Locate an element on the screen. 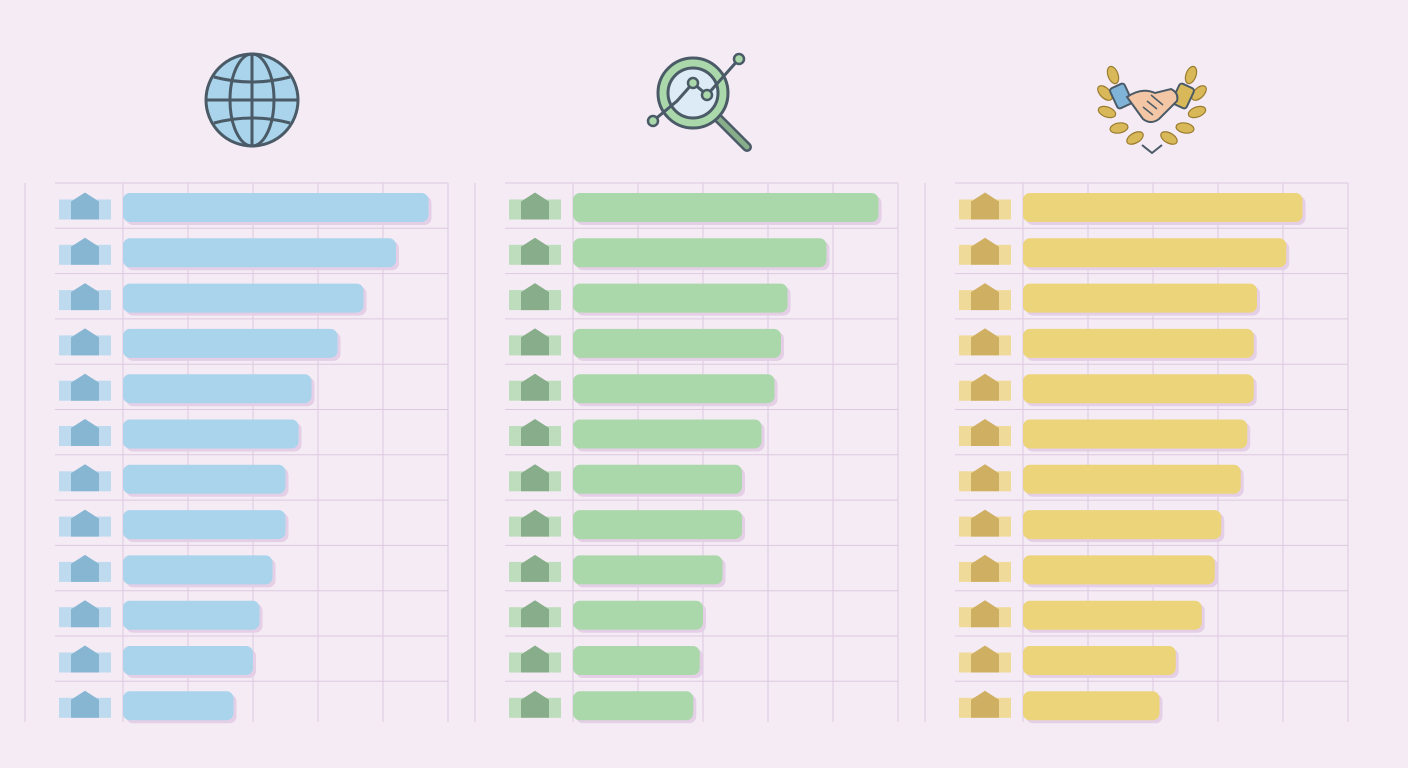 The image size is (1408, 768). handshake-laurel-icon is located at coordinates (1152, 100).